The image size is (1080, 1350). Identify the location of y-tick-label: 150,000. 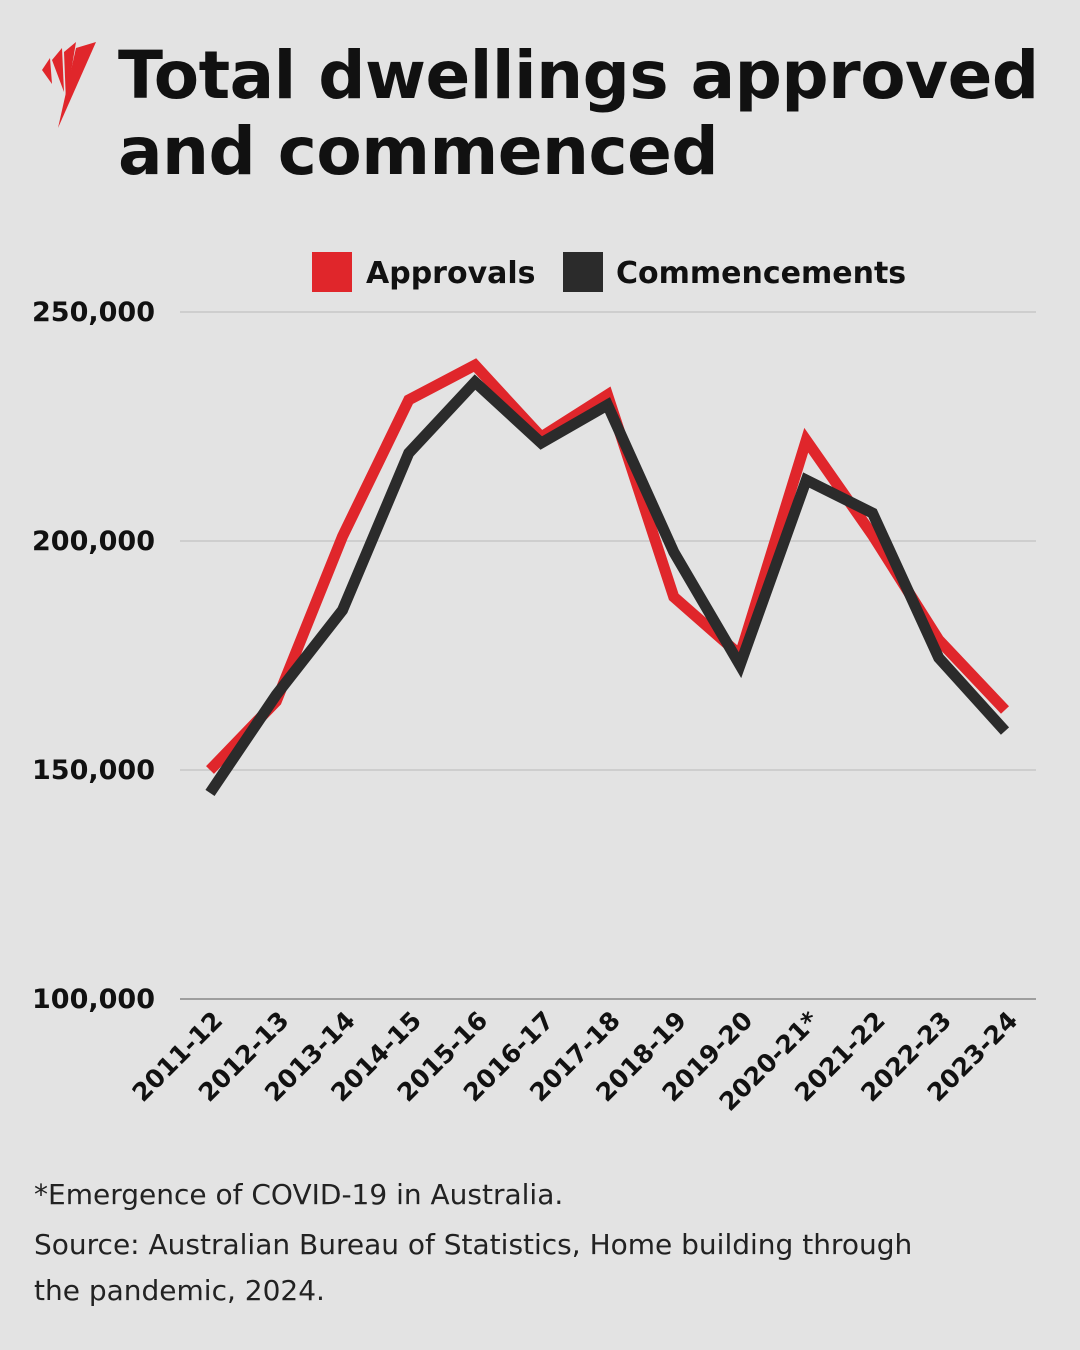
(93, 770).